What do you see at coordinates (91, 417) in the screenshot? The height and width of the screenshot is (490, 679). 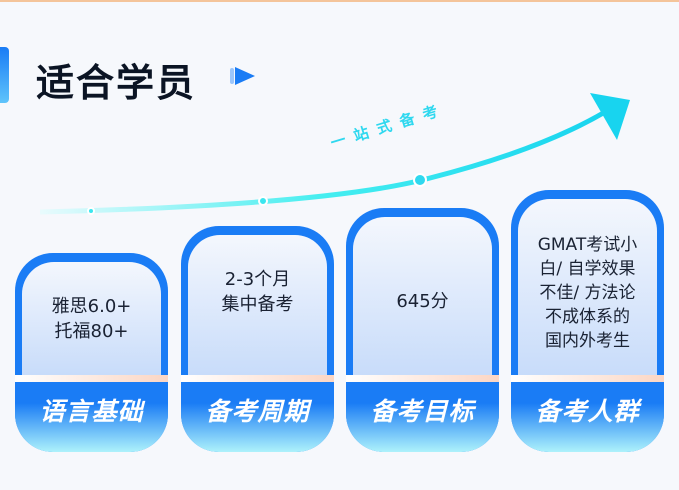 I see `card-label: 语言基础` at bounding box center [91, 417].